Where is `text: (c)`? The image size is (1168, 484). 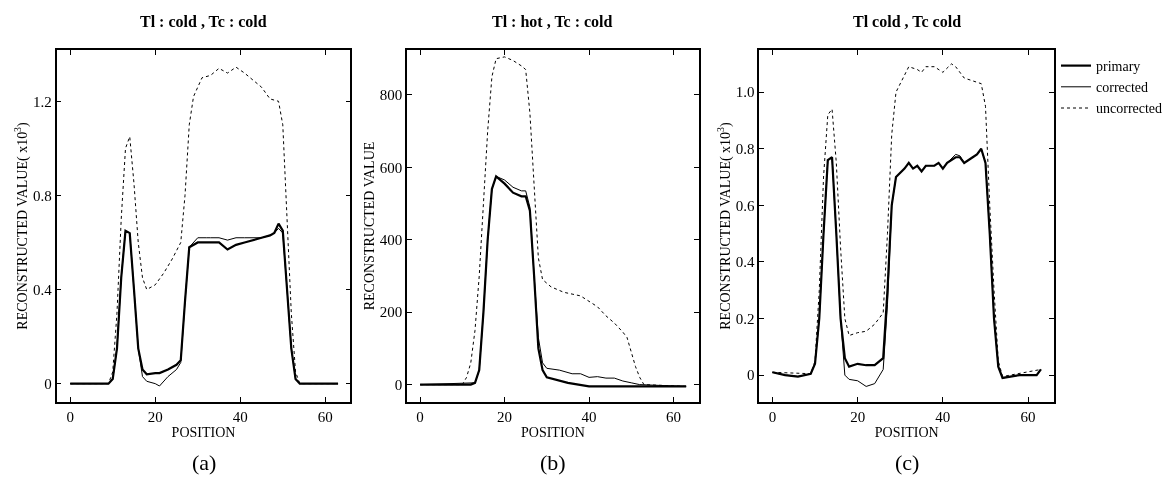 text: (c) is located at coordinates (907, 462).